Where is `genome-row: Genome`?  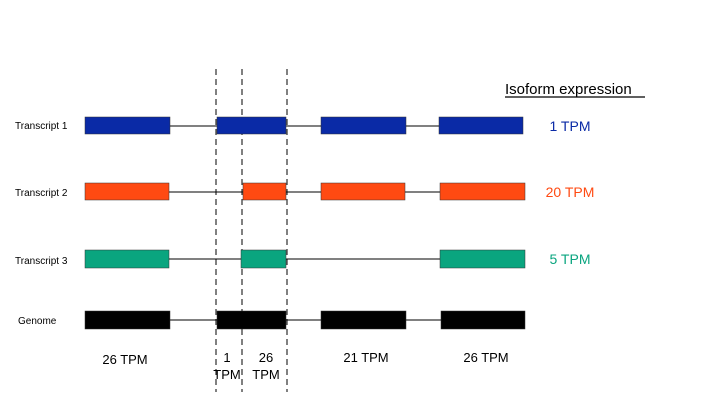
genome-row: Genome is located at coordinates (272, 320).